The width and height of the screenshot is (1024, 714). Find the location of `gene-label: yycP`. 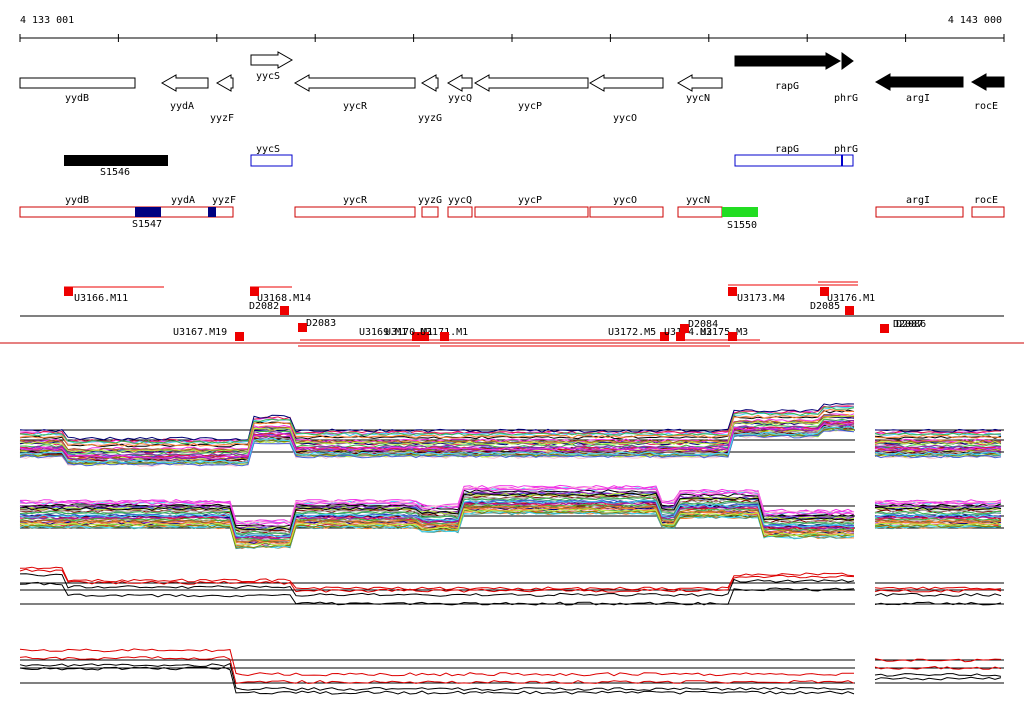

gene-label: yycP is located at coordinates (530, 106).